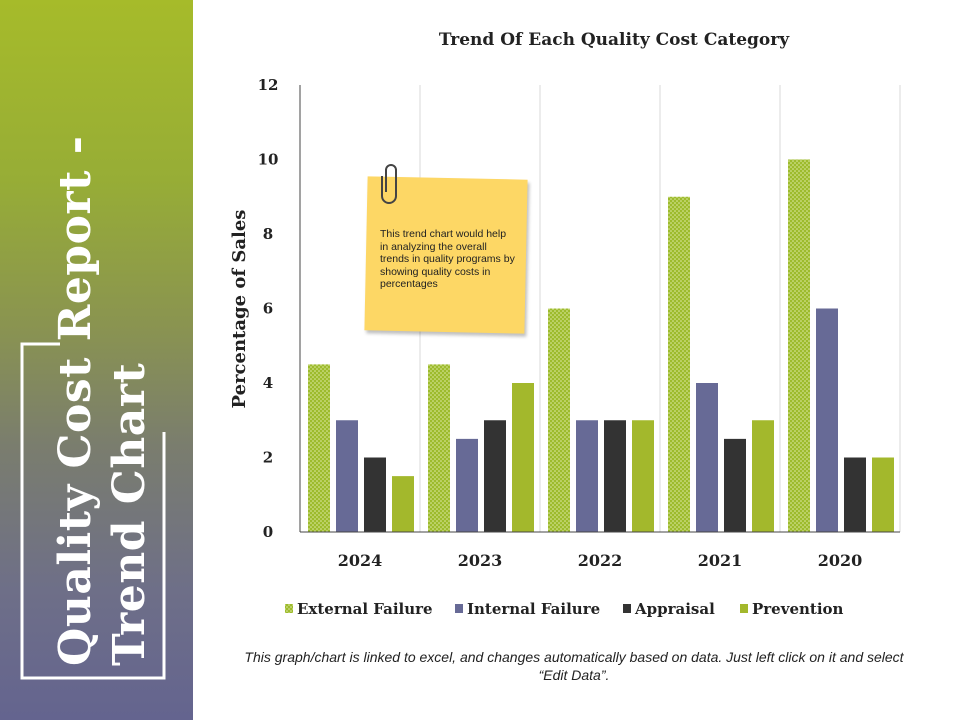 This screenshot has width=960, height=720. What do you see at coordinates (403, 504) in the screenshot?
I see `bar-prevention-2024` at bounding box center [403, 504].